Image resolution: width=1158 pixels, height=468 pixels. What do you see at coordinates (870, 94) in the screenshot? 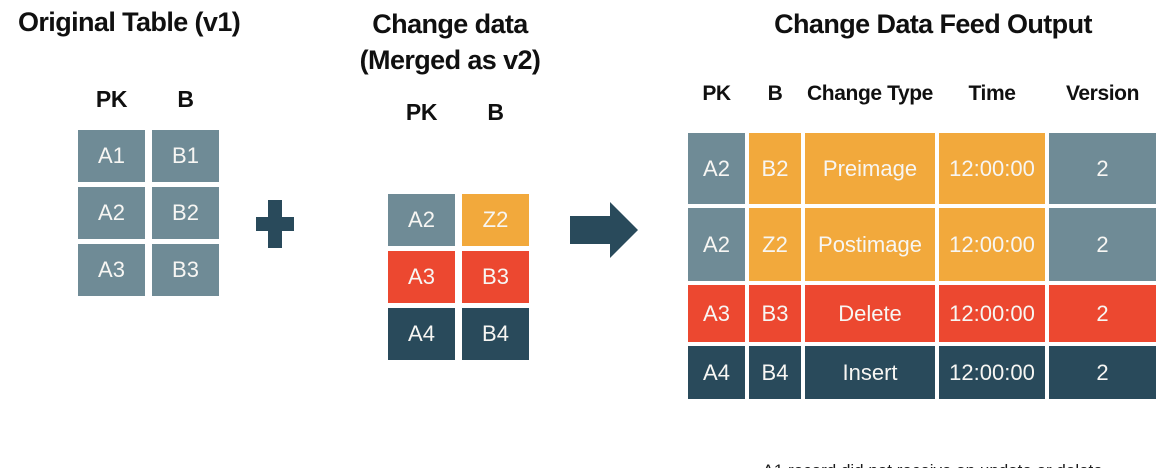
I see `output-header-change-type: Change Type` at bounding box center [870, 94].